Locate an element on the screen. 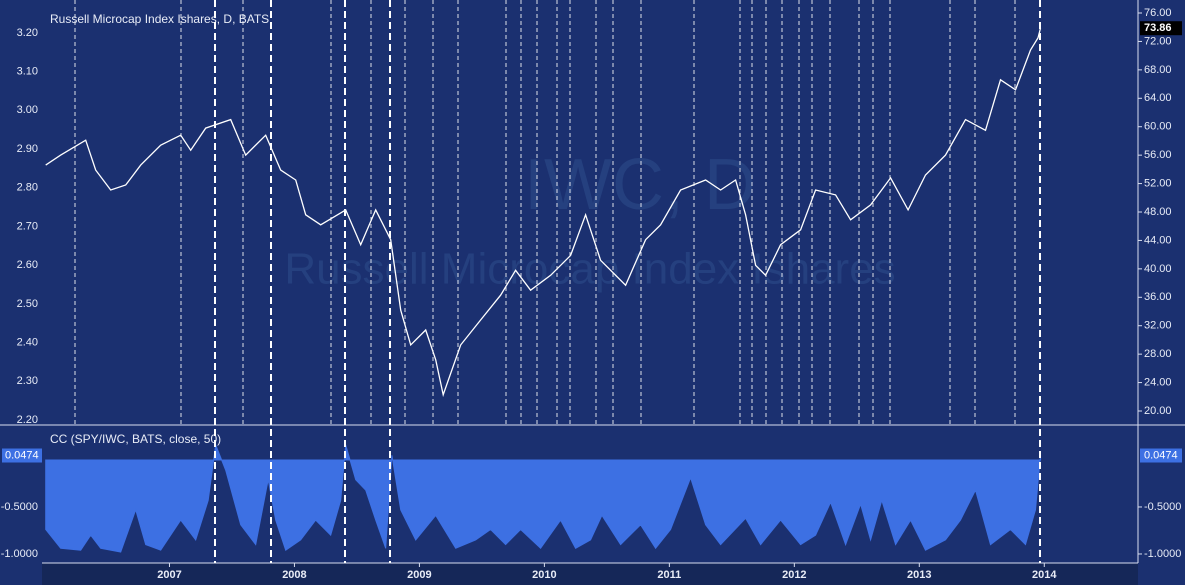 This screenshot has width=1185, height=585. chart-title: Russell Microcap Index Ishares, D, BATS is located at coordinates (159, 19).